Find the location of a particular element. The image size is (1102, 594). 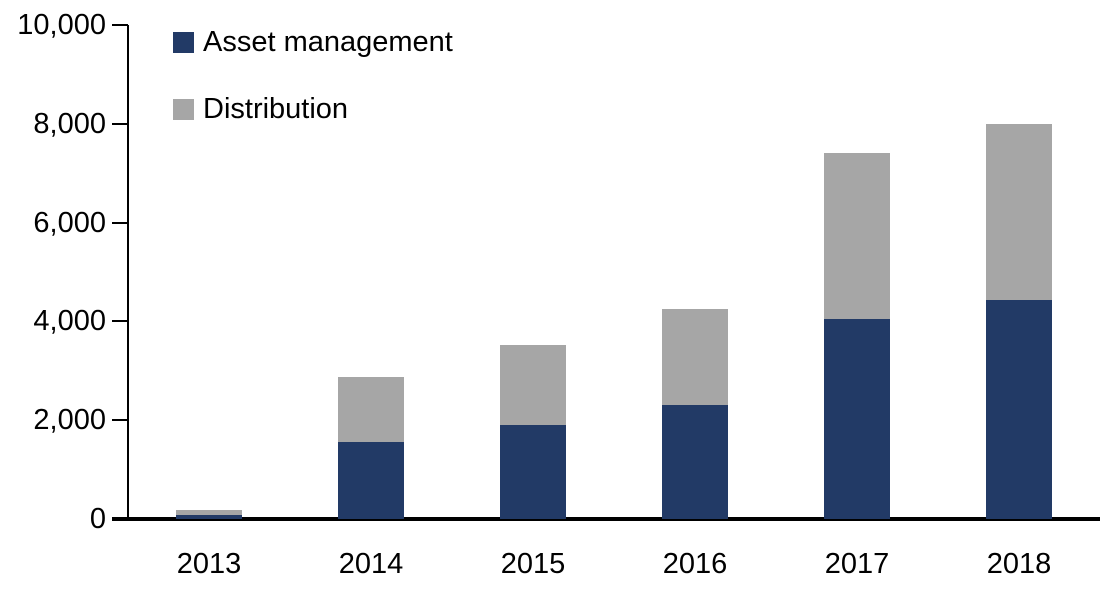

legend-swatch-distribution is located at coordinates (183, 109).